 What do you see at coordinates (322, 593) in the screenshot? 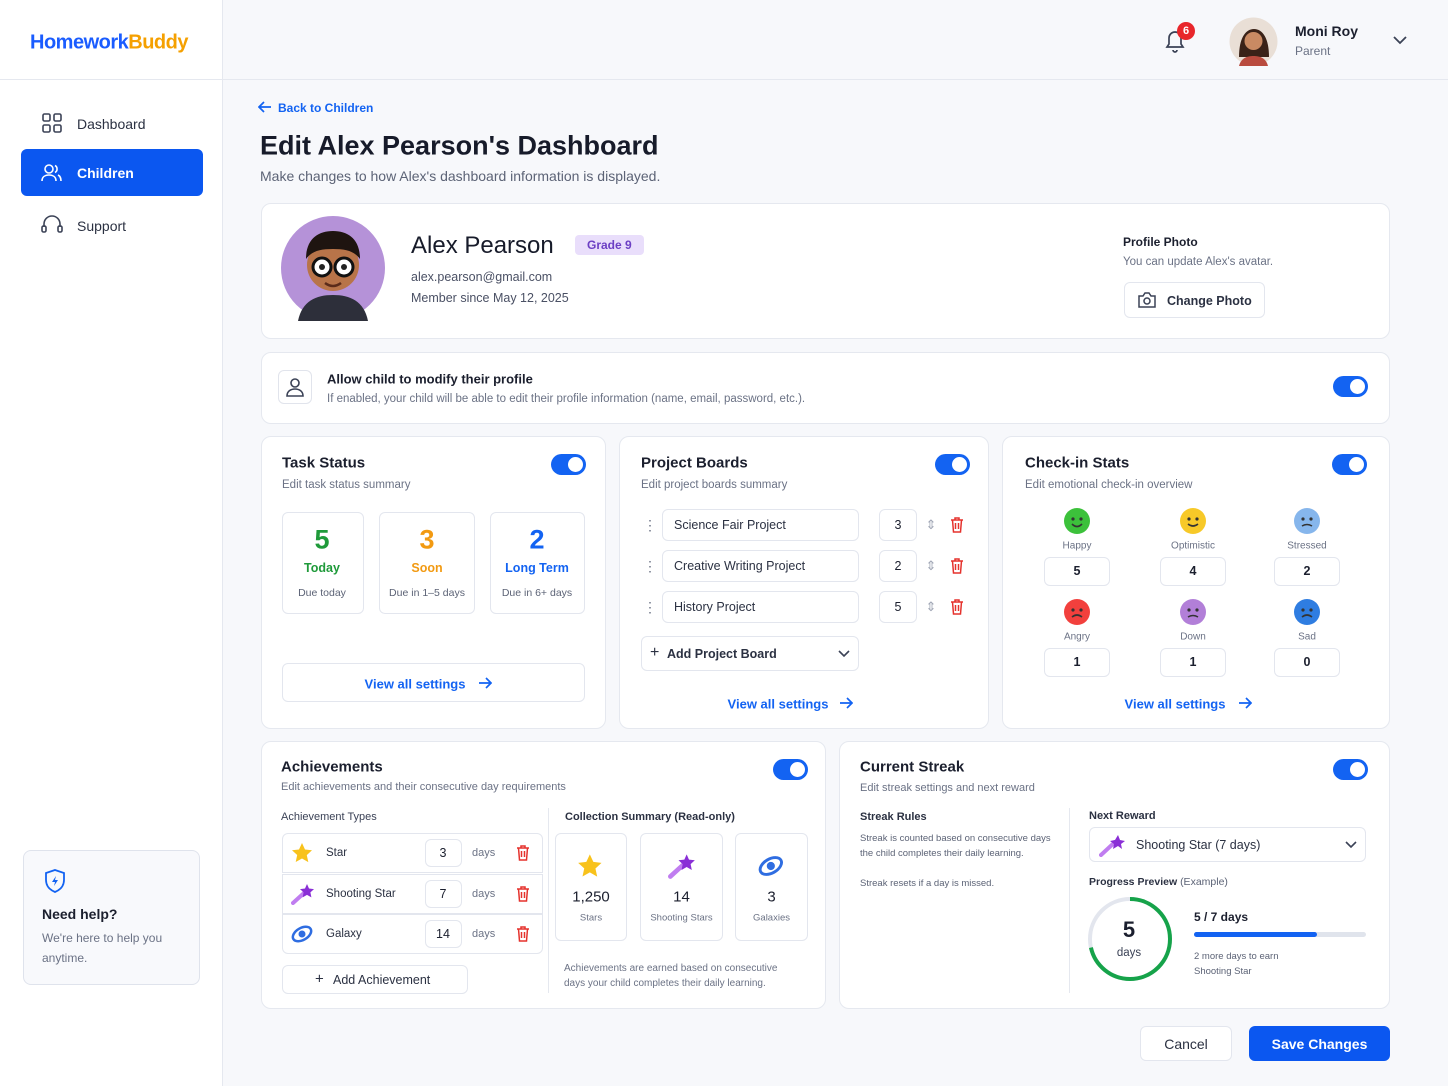
I see `task-note: Due today` at bounding box center [322, 593].